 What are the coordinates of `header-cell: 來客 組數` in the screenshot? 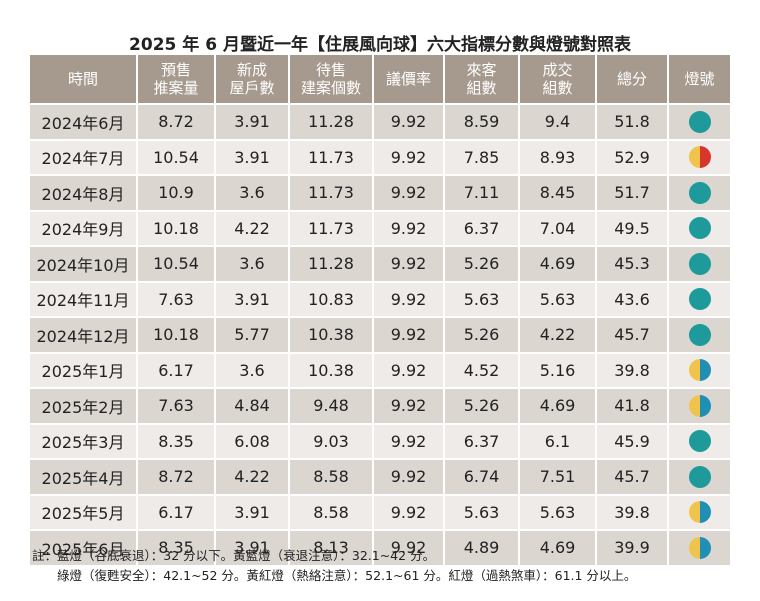 It's located at (481, 79).